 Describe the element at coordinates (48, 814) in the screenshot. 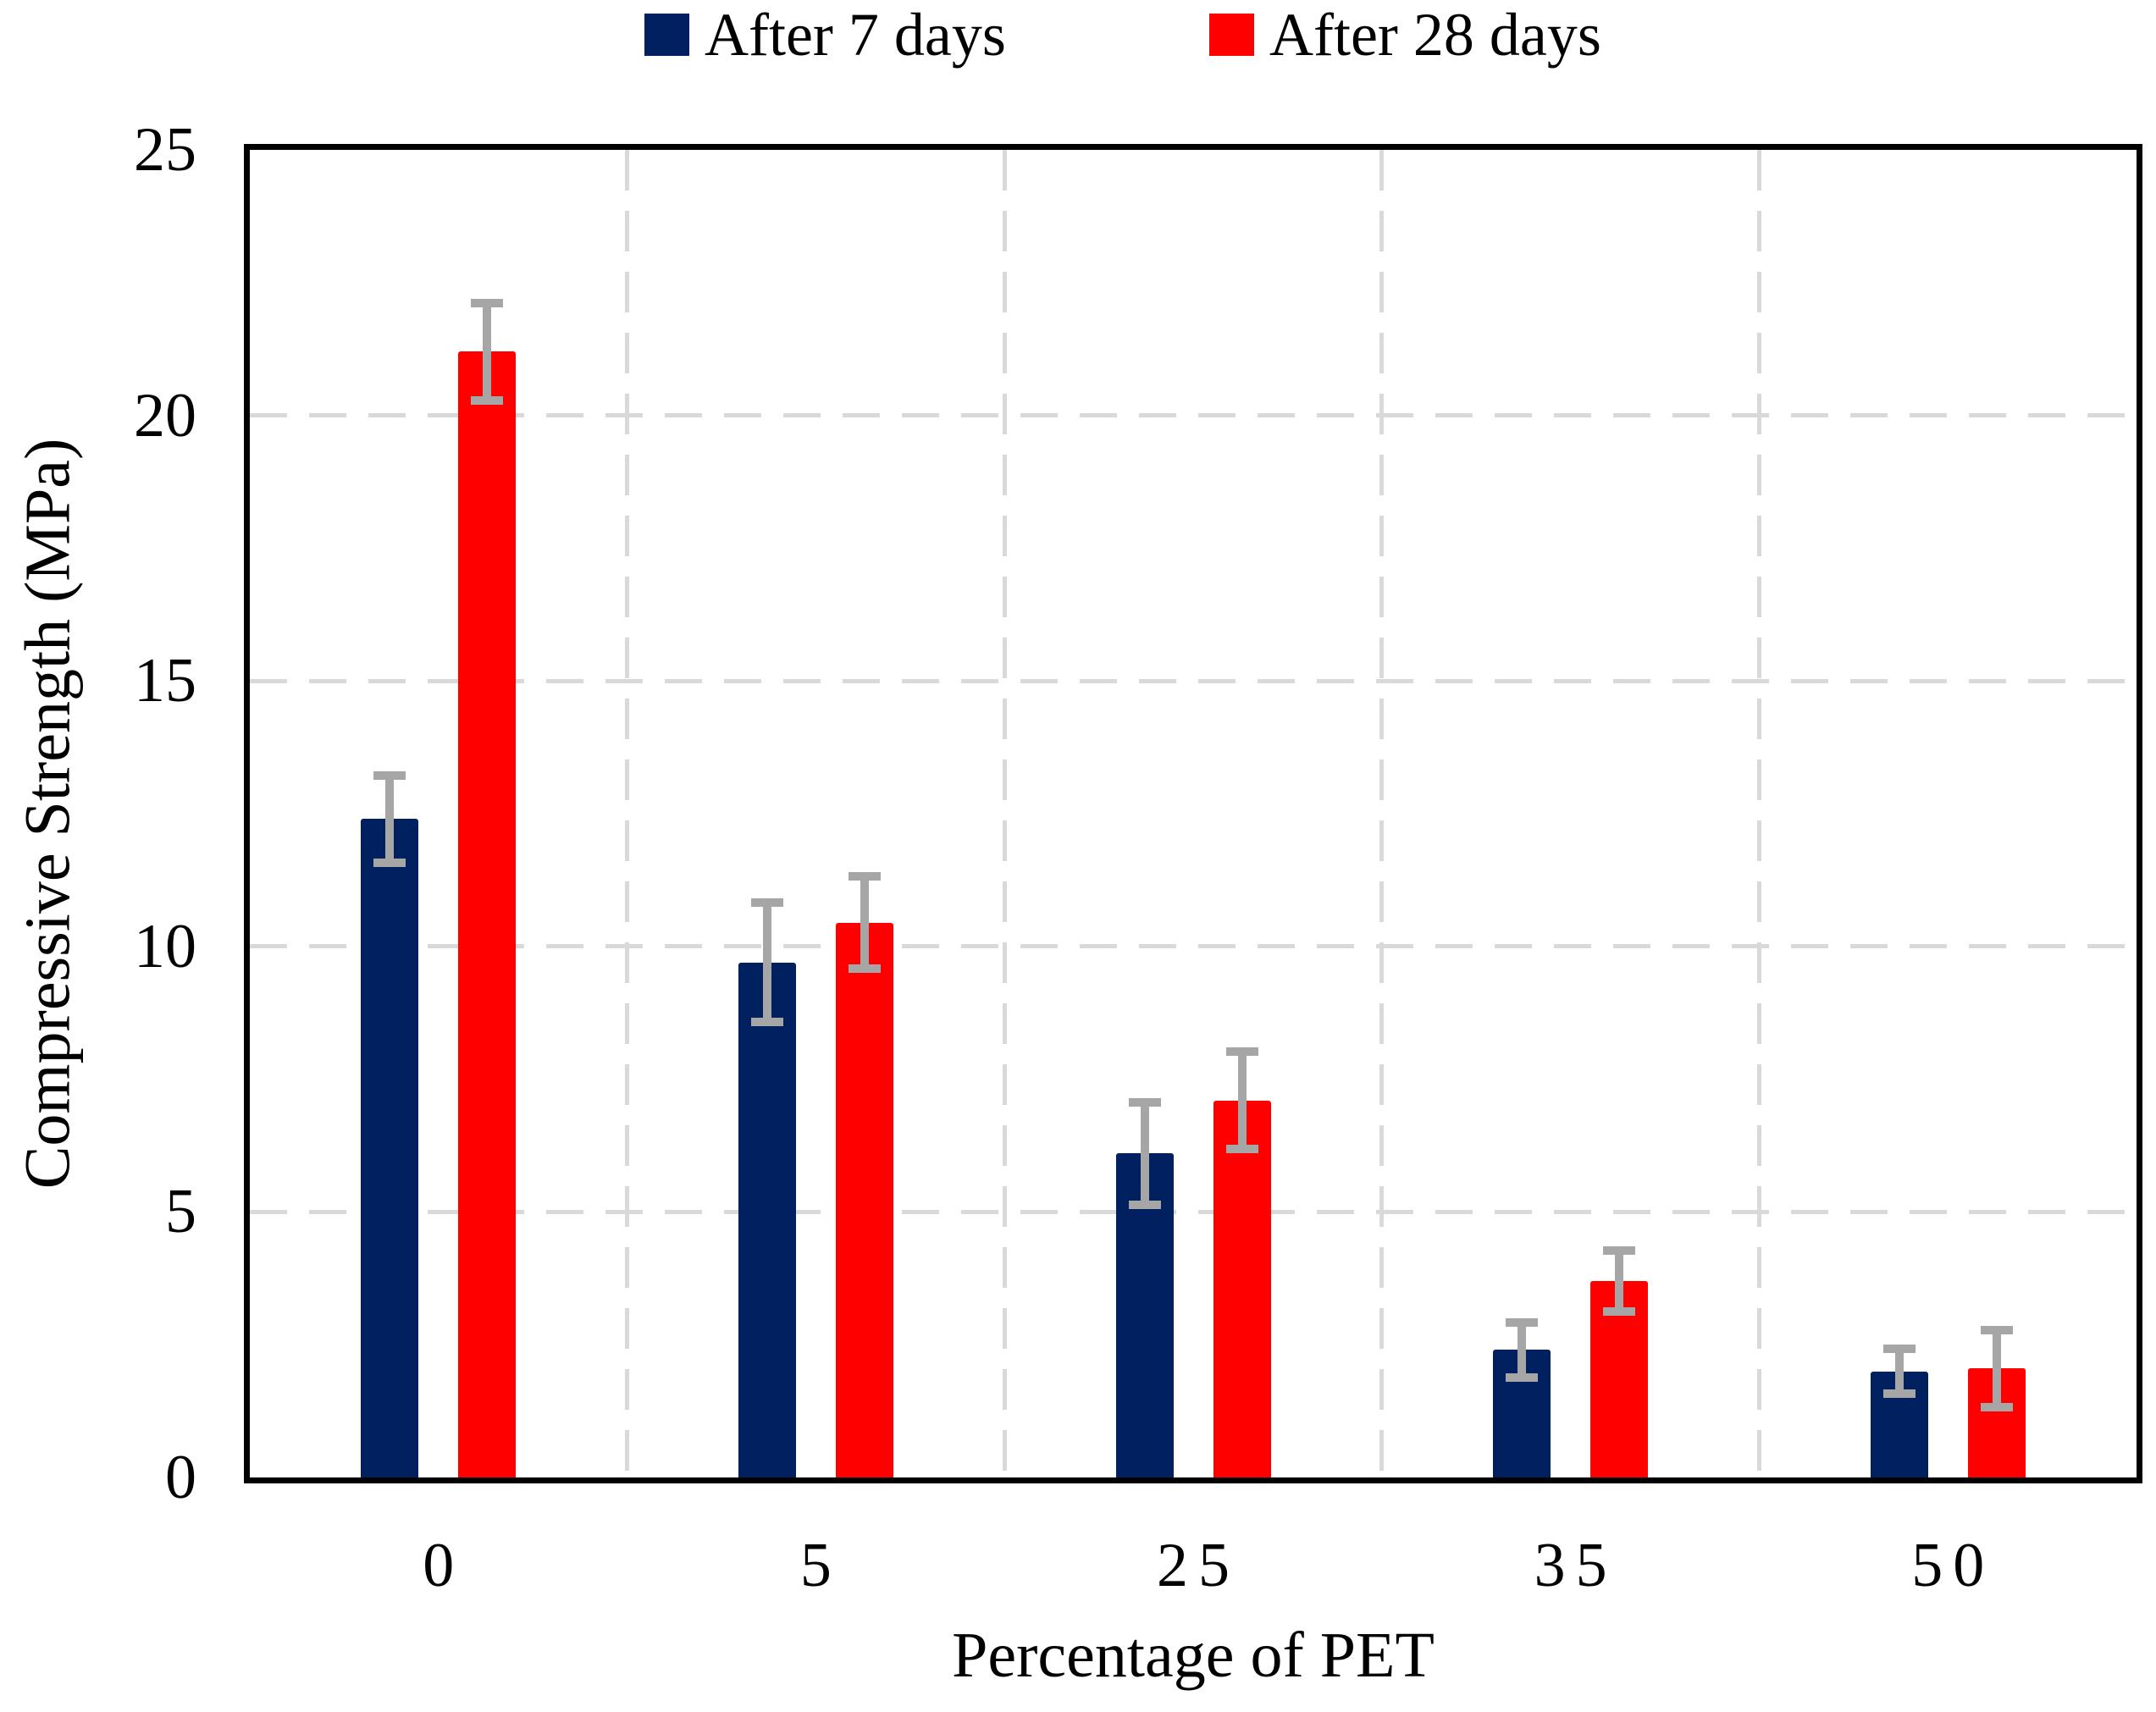

I see `y-axis-title: Compressive Strength (MPa)` at that location.